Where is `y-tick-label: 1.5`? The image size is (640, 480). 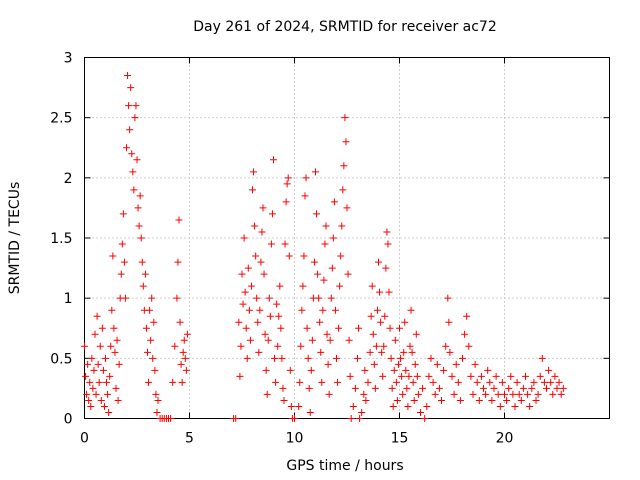
y-tick-label: 1.5 is located at coordinates (61, 239).